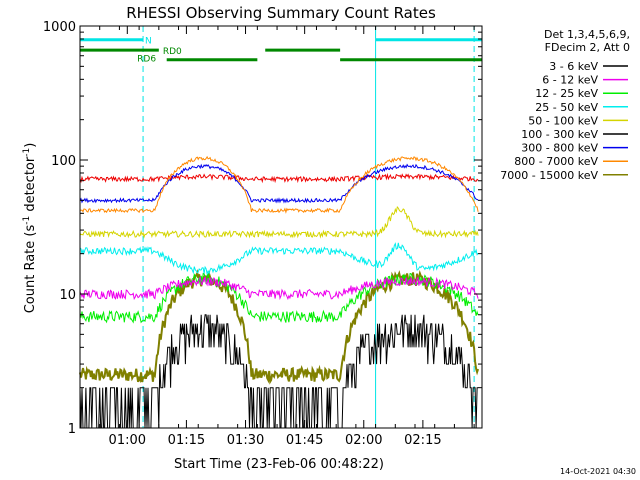 This screenshot has height=480, width=640. What do you see at coordinates (281, 13) in the screenshot?
I see `chart-title: RHESSI Observing Summary Count Rates` at bounding box center [281, 13].